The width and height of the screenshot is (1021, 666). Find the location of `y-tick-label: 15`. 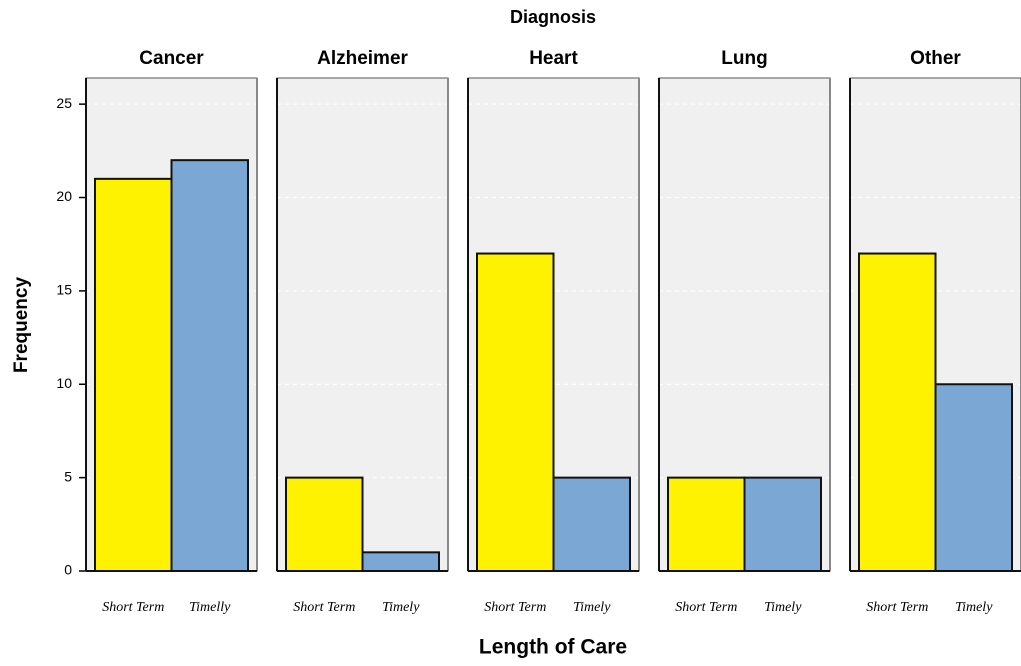

y-tick-label: 15 is located at coordinates (64, 290).